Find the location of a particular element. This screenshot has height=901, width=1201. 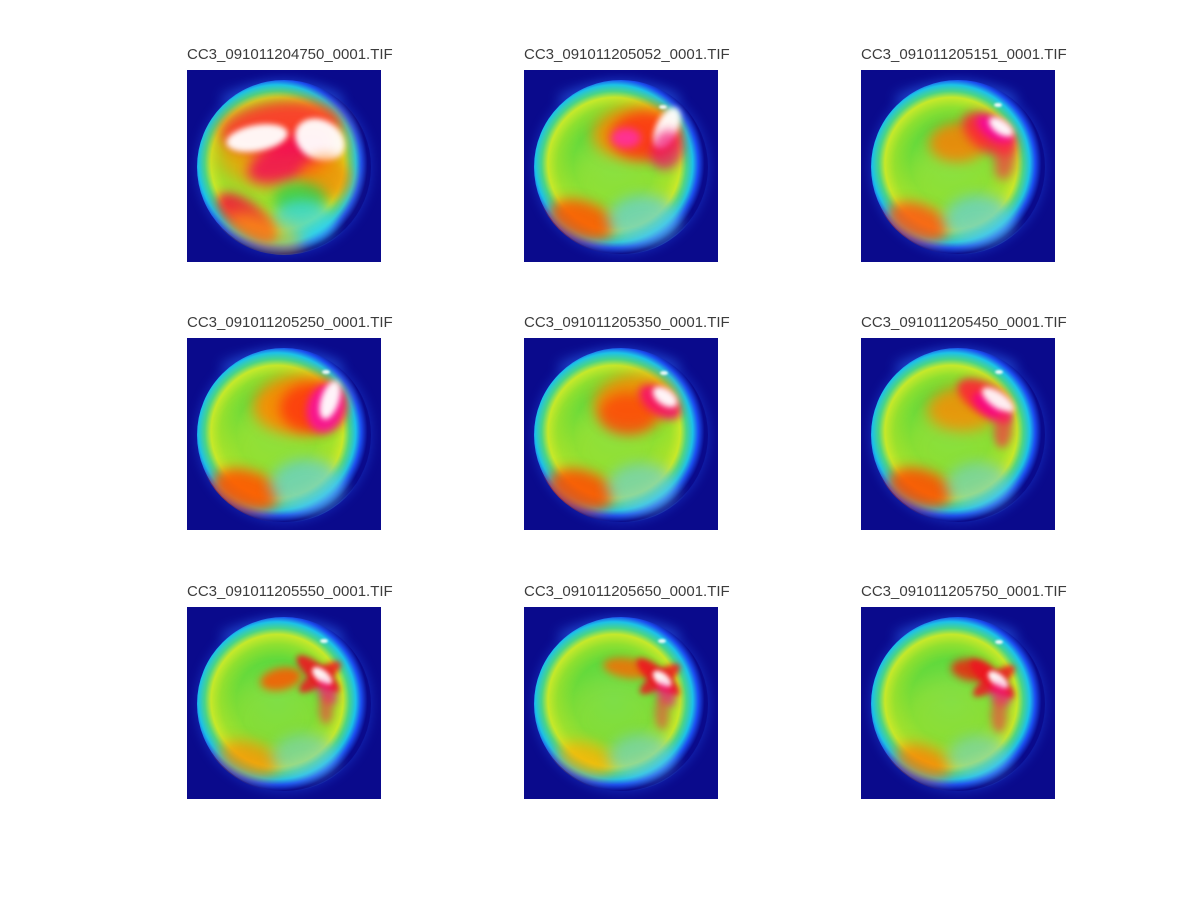

subplot-cell-4: CC3_091011205250_0001.TIF is located at coordinates (290, 422).